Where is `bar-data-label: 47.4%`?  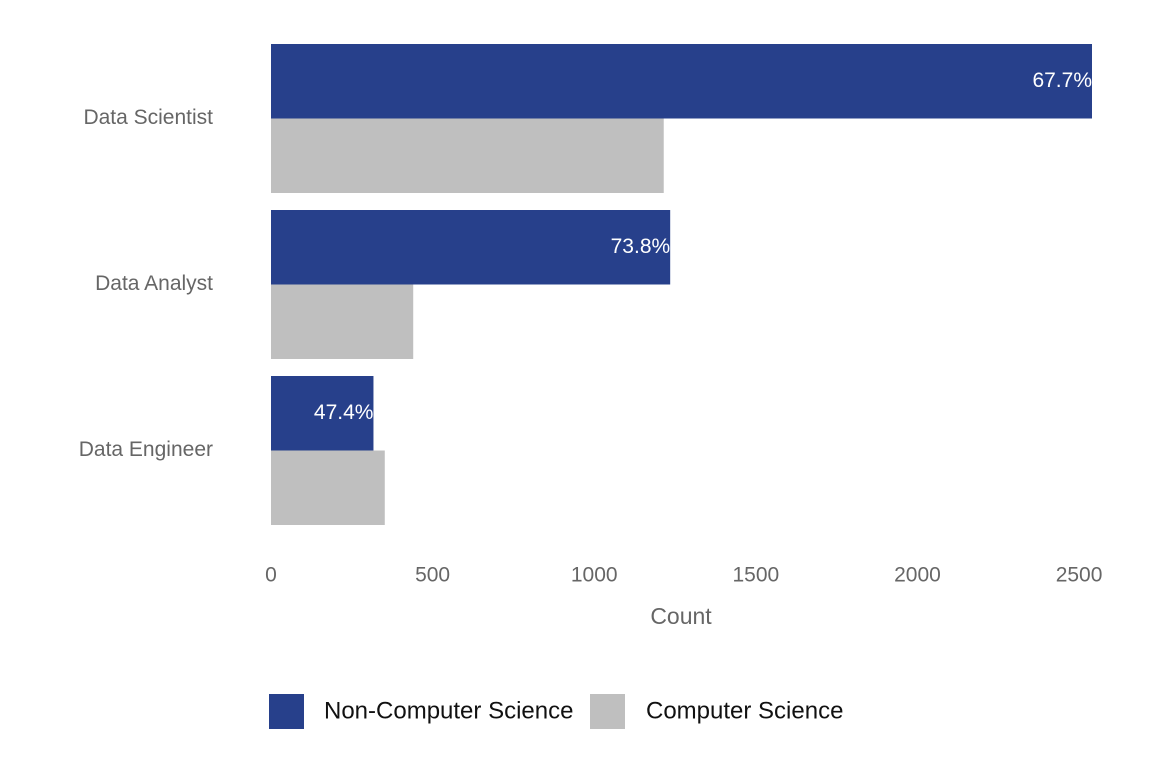 bar-data-label: 47.4% is located at coordinates (344, 412).